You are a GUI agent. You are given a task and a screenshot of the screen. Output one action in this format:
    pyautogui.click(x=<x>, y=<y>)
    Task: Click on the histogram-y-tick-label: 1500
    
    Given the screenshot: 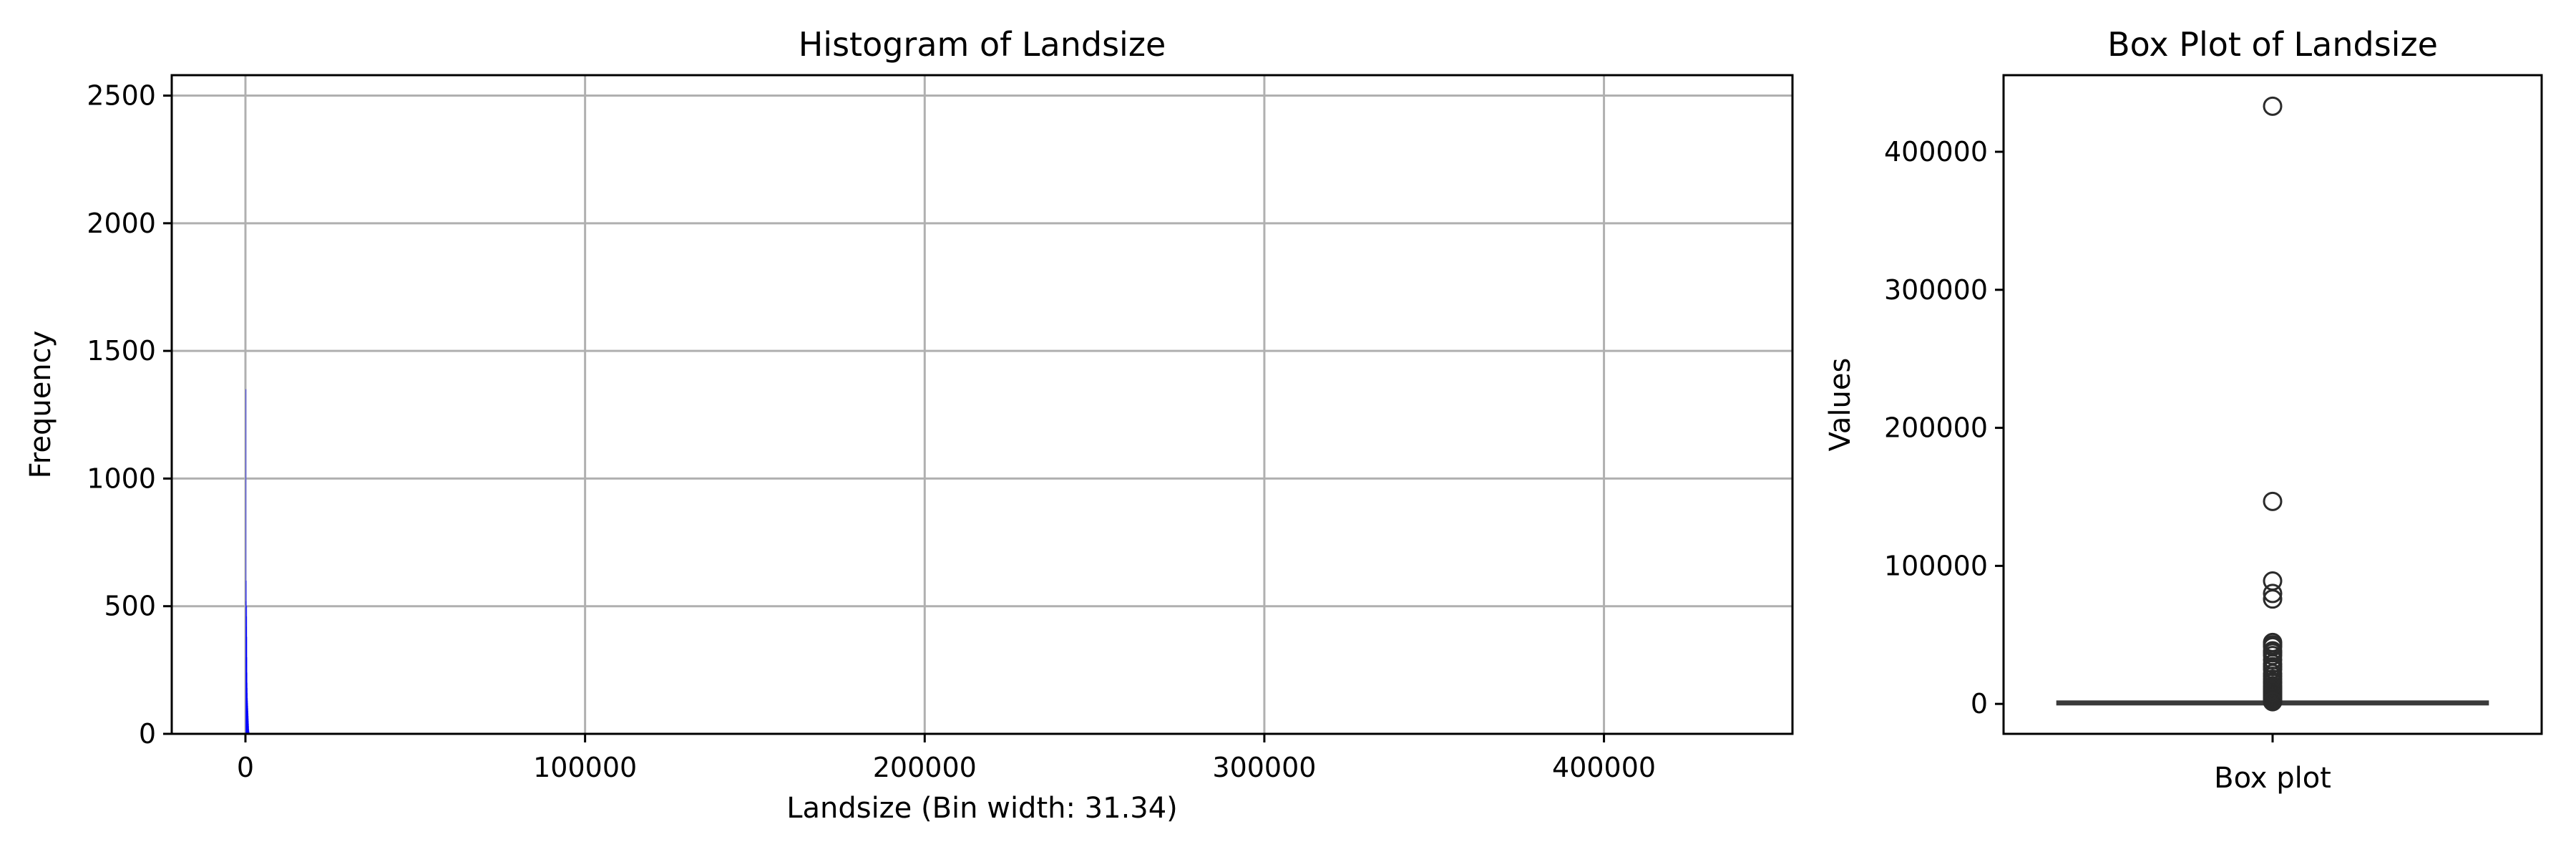 What is the action you would take?
    pyautogui.click(x=122, y=351)
    